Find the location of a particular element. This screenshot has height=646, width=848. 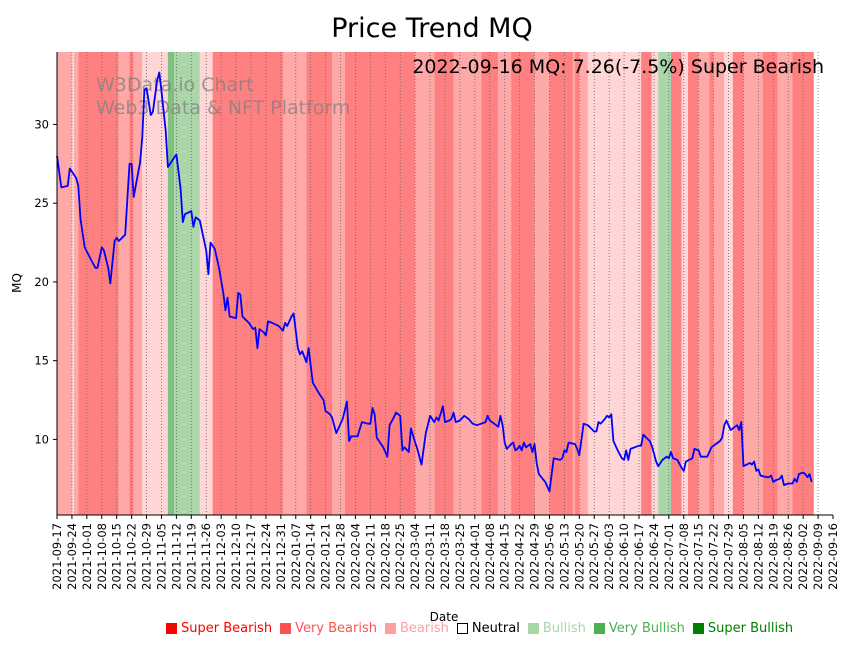

y-axis-label: MQ is located at coordinates (17, 283).